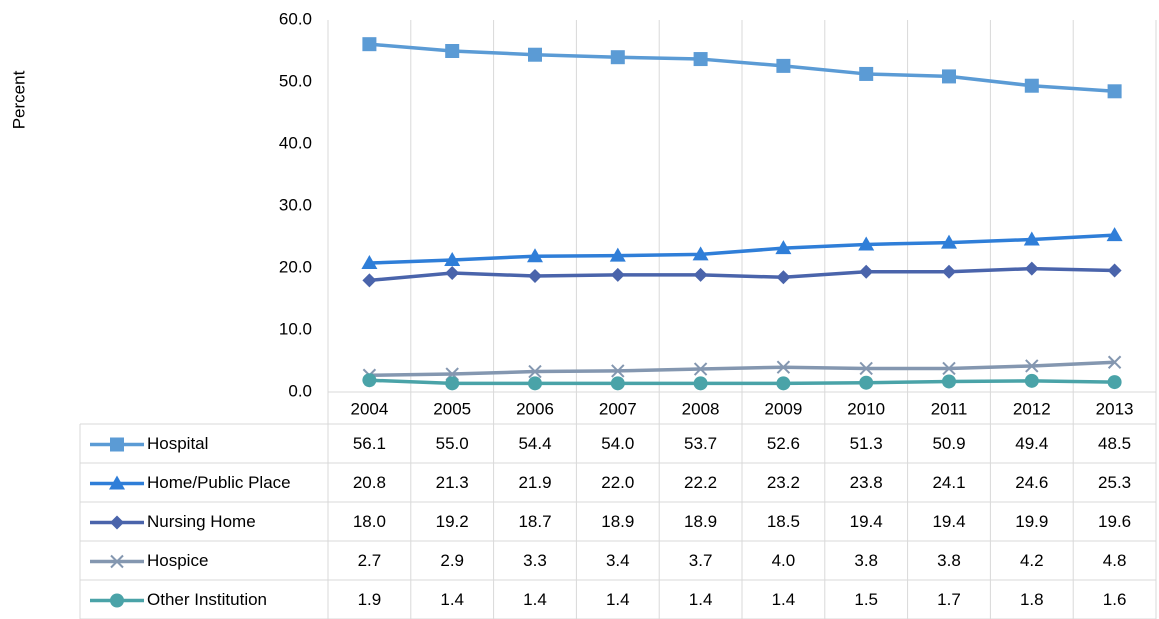 The height and width of the screenshot is (619, 1159). Describe the element at coordinates (369, 521) in the screenshot. I see `table-value: 18.0` at that location.